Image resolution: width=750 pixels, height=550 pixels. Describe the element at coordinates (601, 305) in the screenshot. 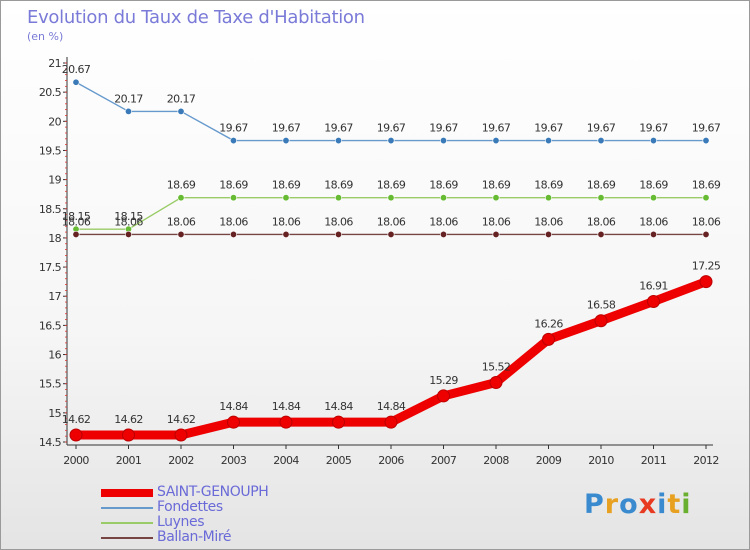

I see `data-label-saint-genouph: 16.58` at that location.